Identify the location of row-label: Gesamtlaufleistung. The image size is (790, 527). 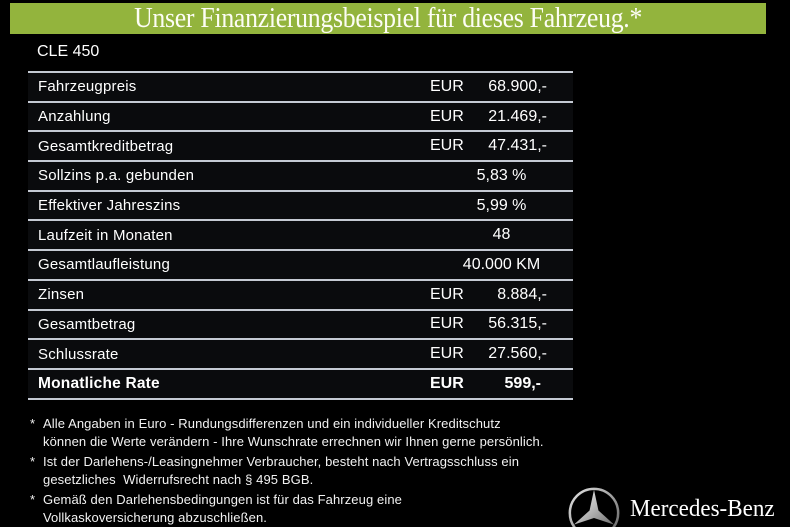
(104, 265).